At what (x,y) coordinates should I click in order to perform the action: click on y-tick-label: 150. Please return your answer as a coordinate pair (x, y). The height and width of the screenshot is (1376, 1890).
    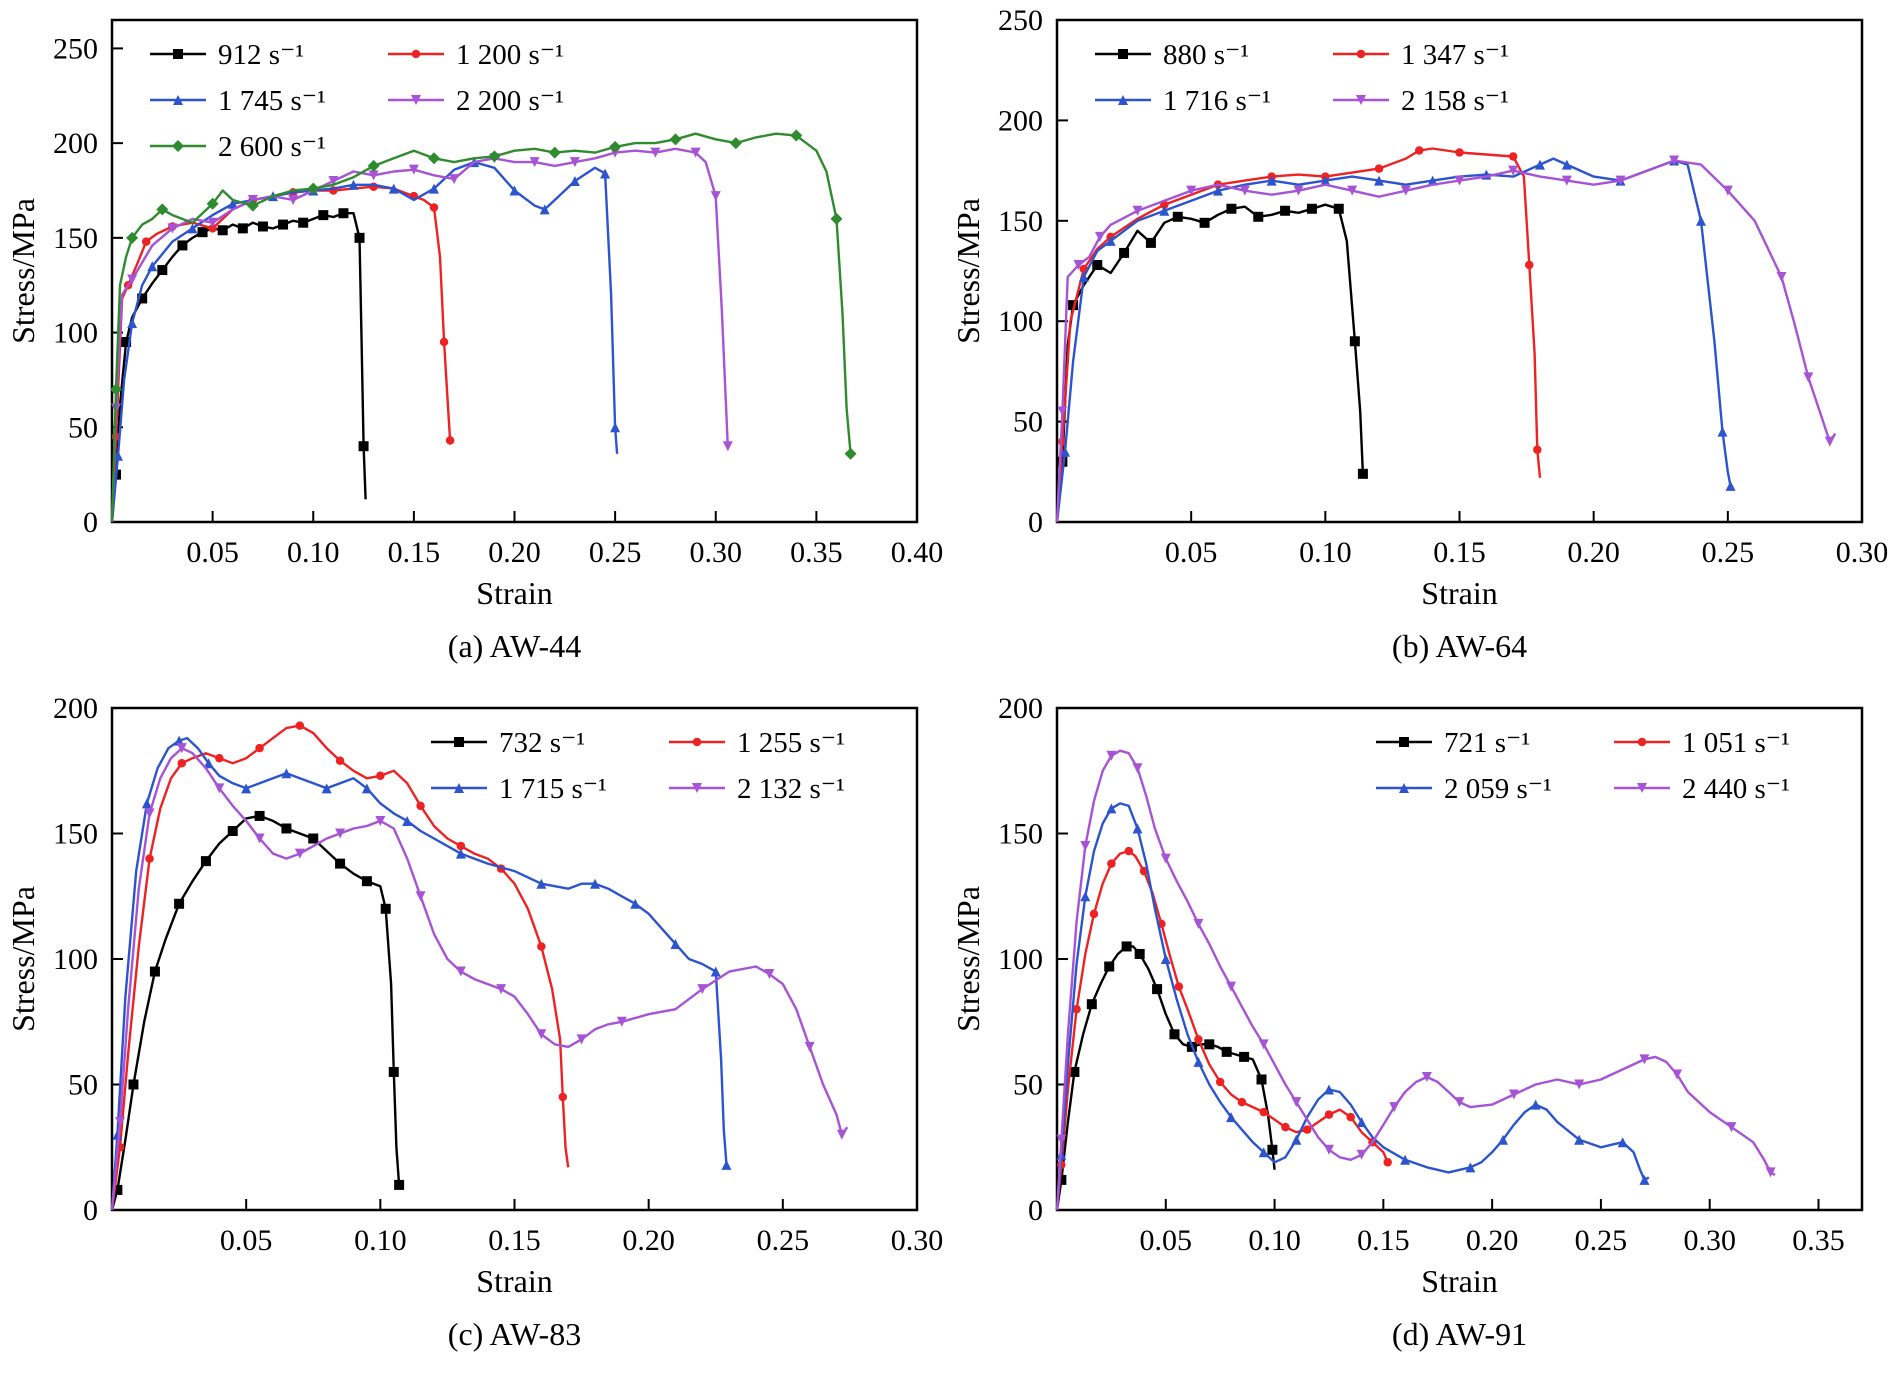
    Looking at the image, I should click on (1020, 834).